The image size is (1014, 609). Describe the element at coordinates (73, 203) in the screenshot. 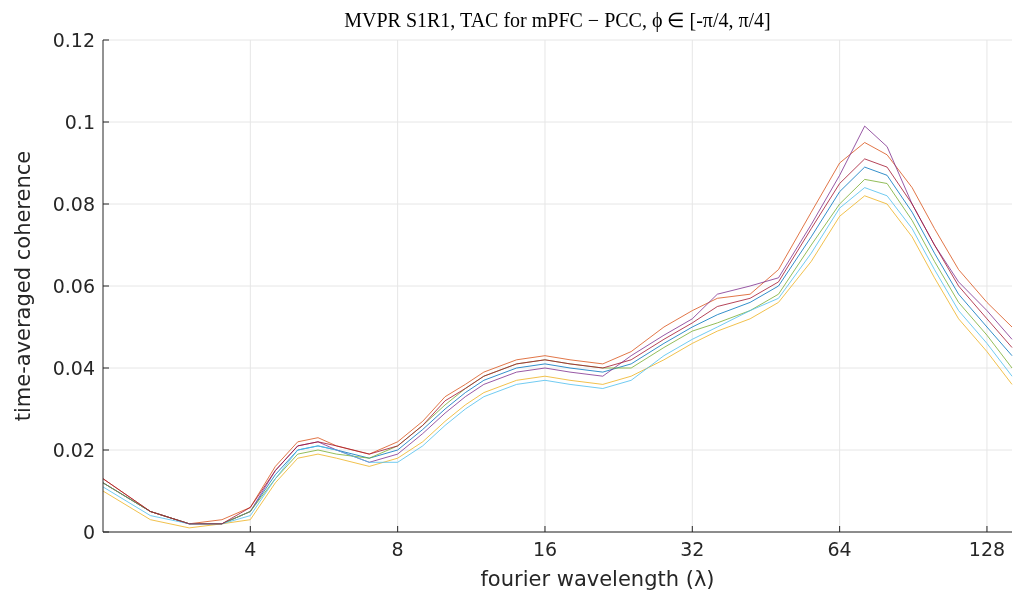

I see `y-tick-label: 0.08` at that location.